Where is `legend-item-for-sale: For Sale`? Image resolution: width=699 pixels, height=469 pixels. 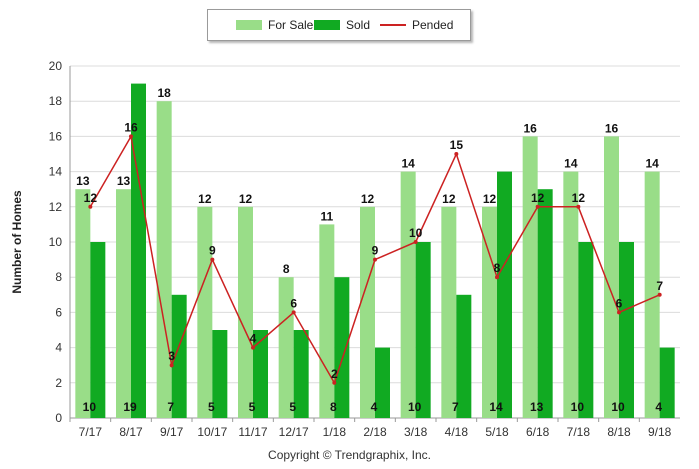
legend-item-for-sale: For Sale is located at coordinates (274, 25).